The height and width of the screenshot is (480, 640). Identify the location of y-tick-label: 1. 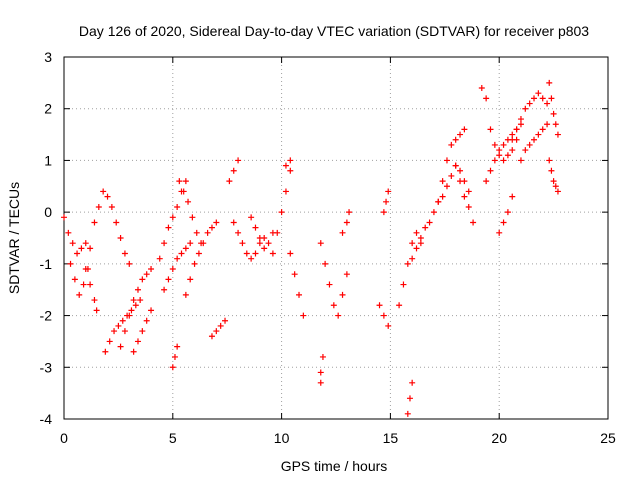
(48, 160).